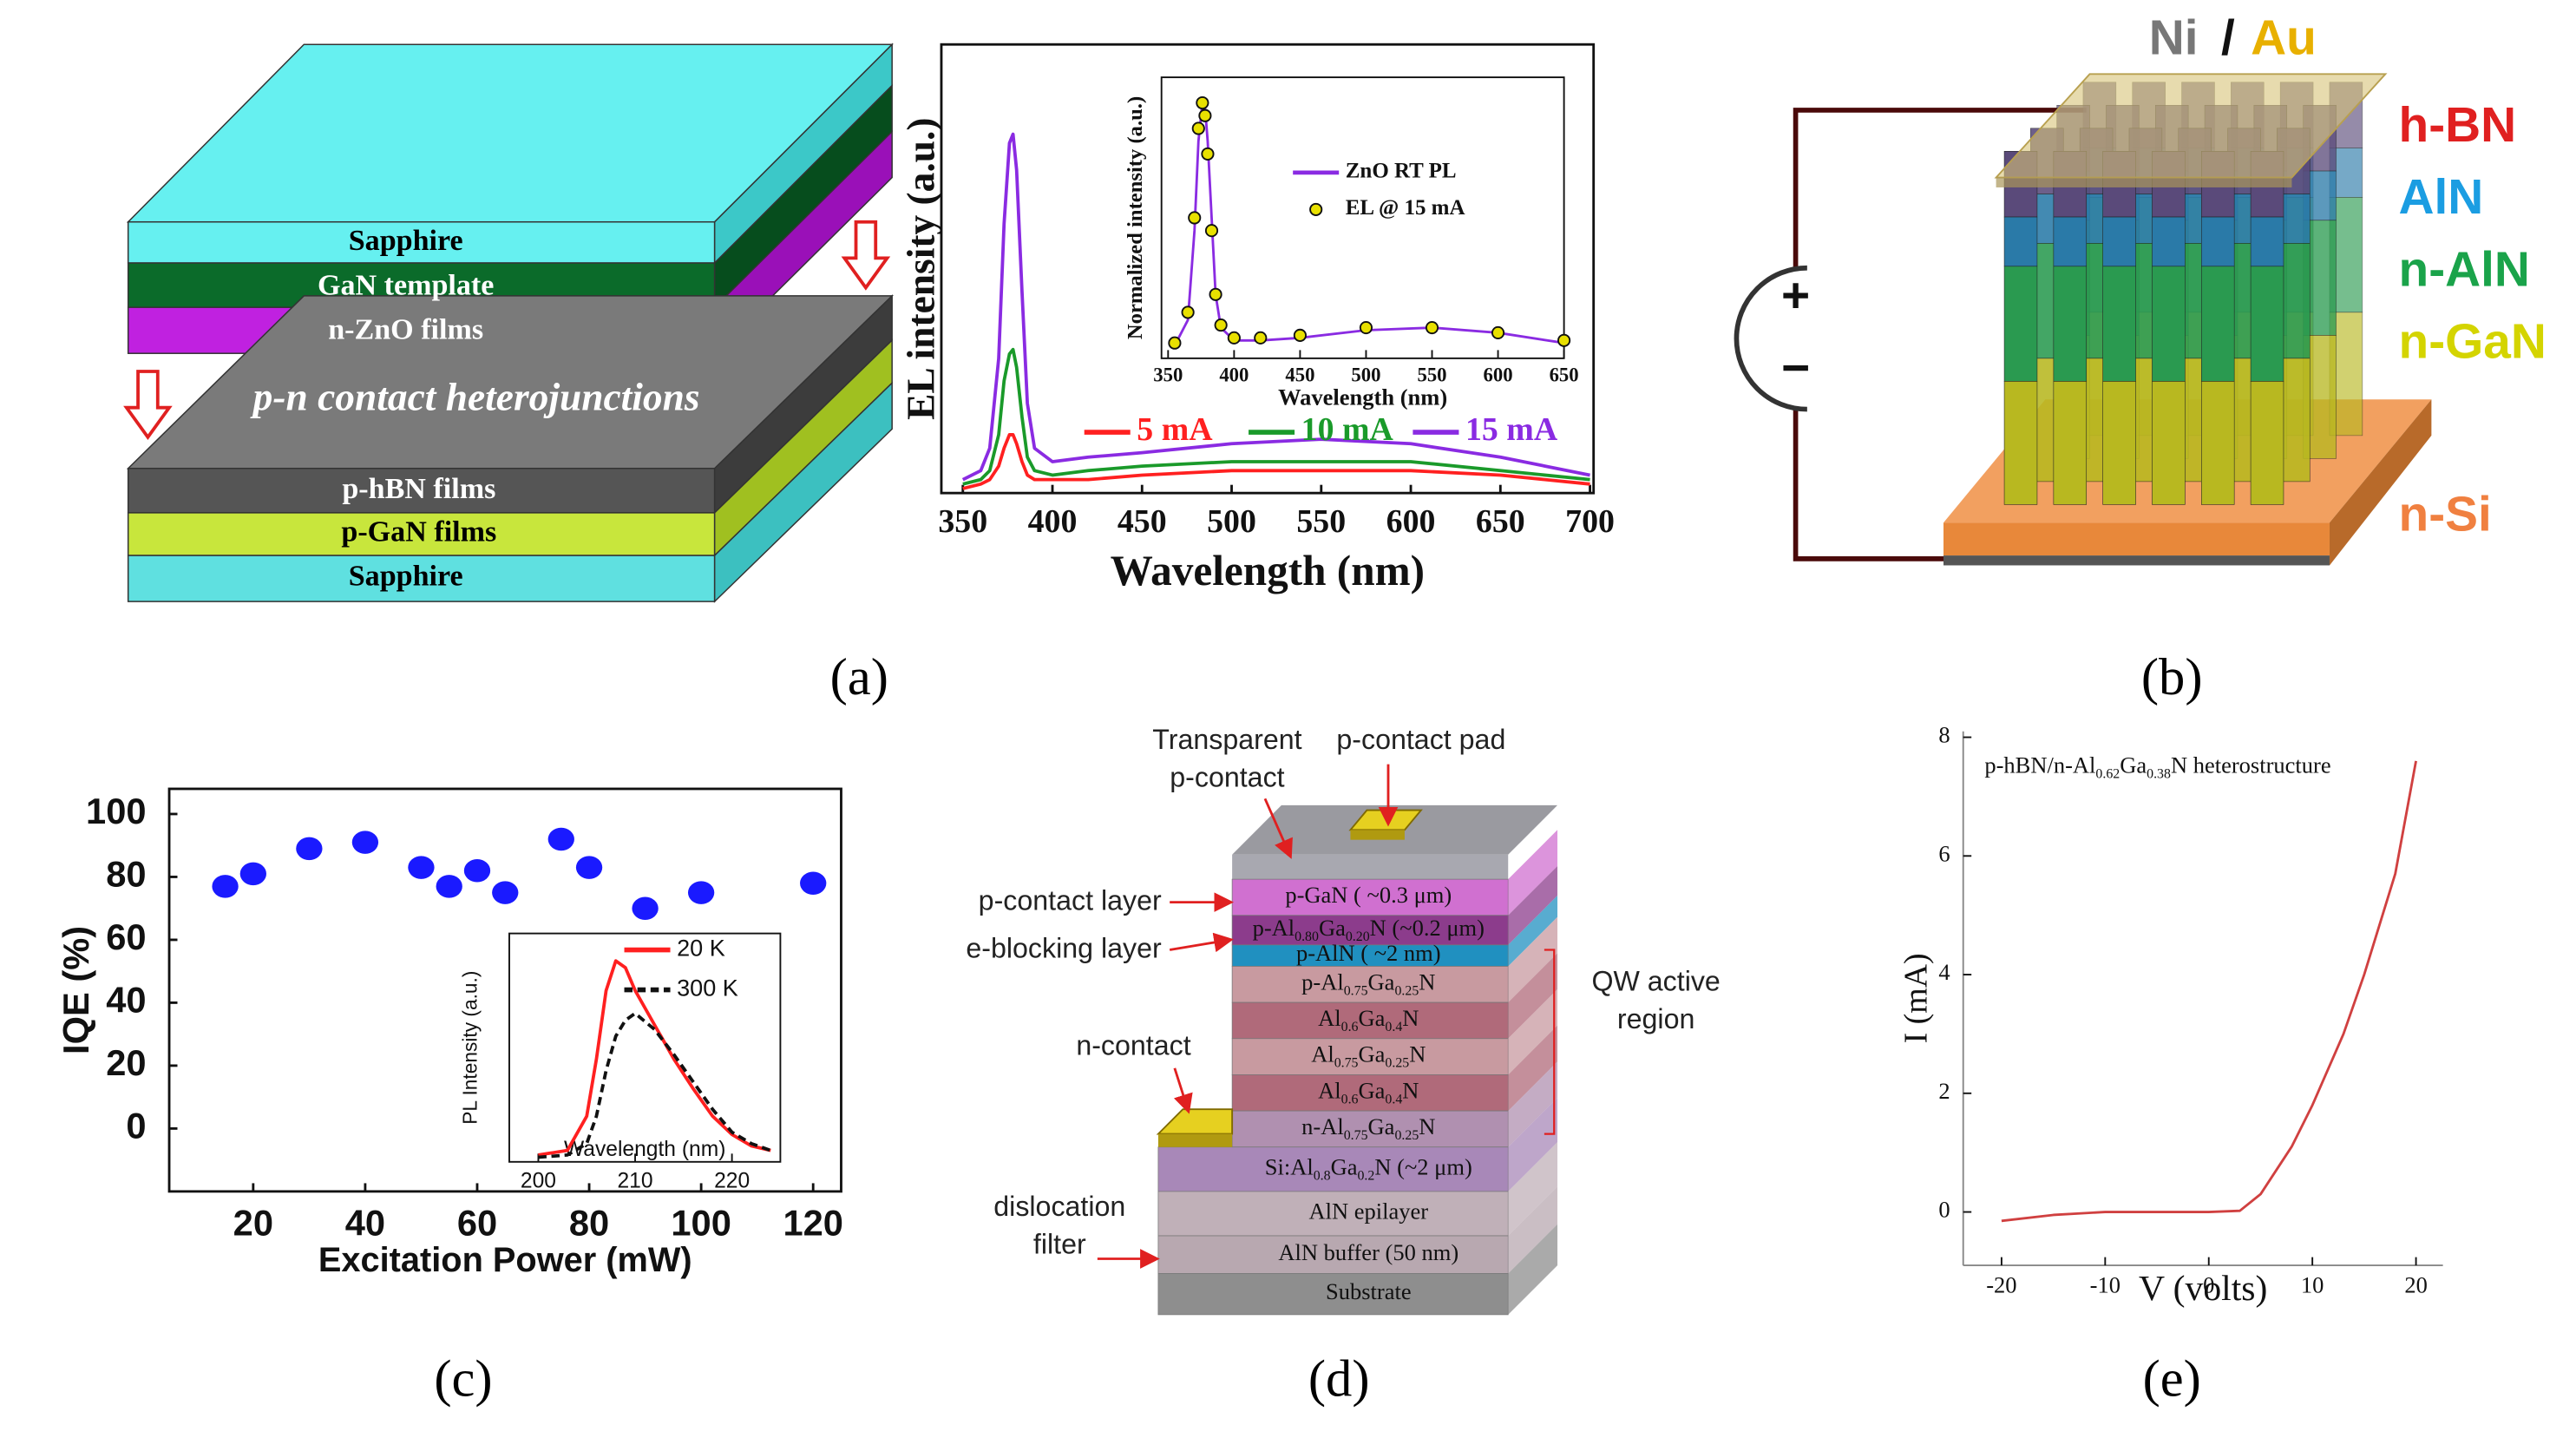 The height and width of the screenshot is (1438, 2576). I want to click on x-tick-label: -20, so click(2001, 1284).